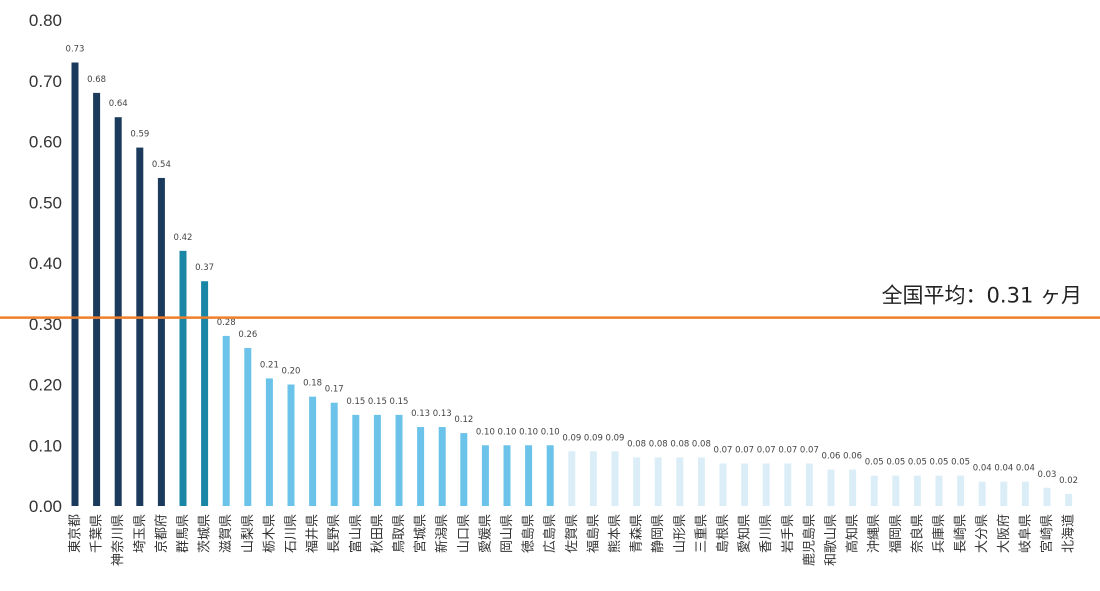 This screenshot has width=1100, height=591. Describe the element at coordinates (96, 80) in the screenshot. I see `data-label: 0.68` at that location.